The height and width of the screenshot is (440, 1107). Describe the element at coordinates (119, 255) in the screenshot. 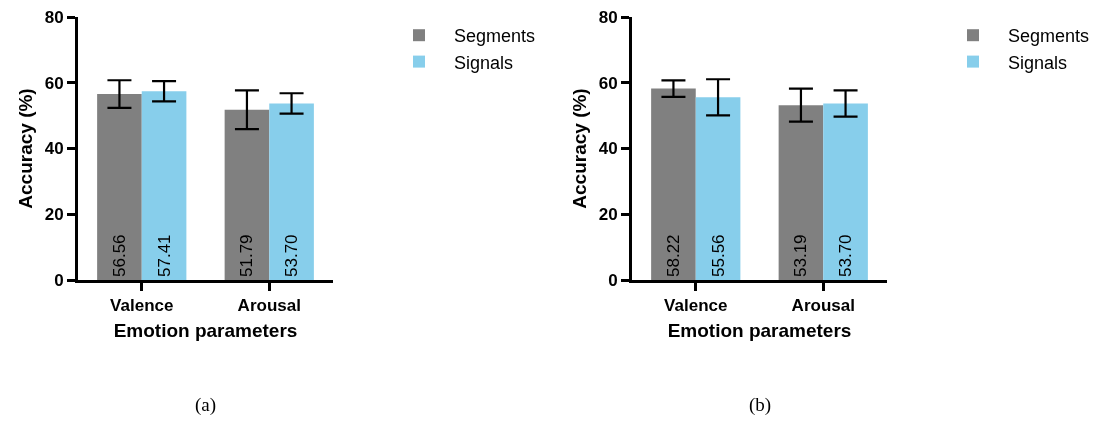

I see `data-label: 56.56` at that location.